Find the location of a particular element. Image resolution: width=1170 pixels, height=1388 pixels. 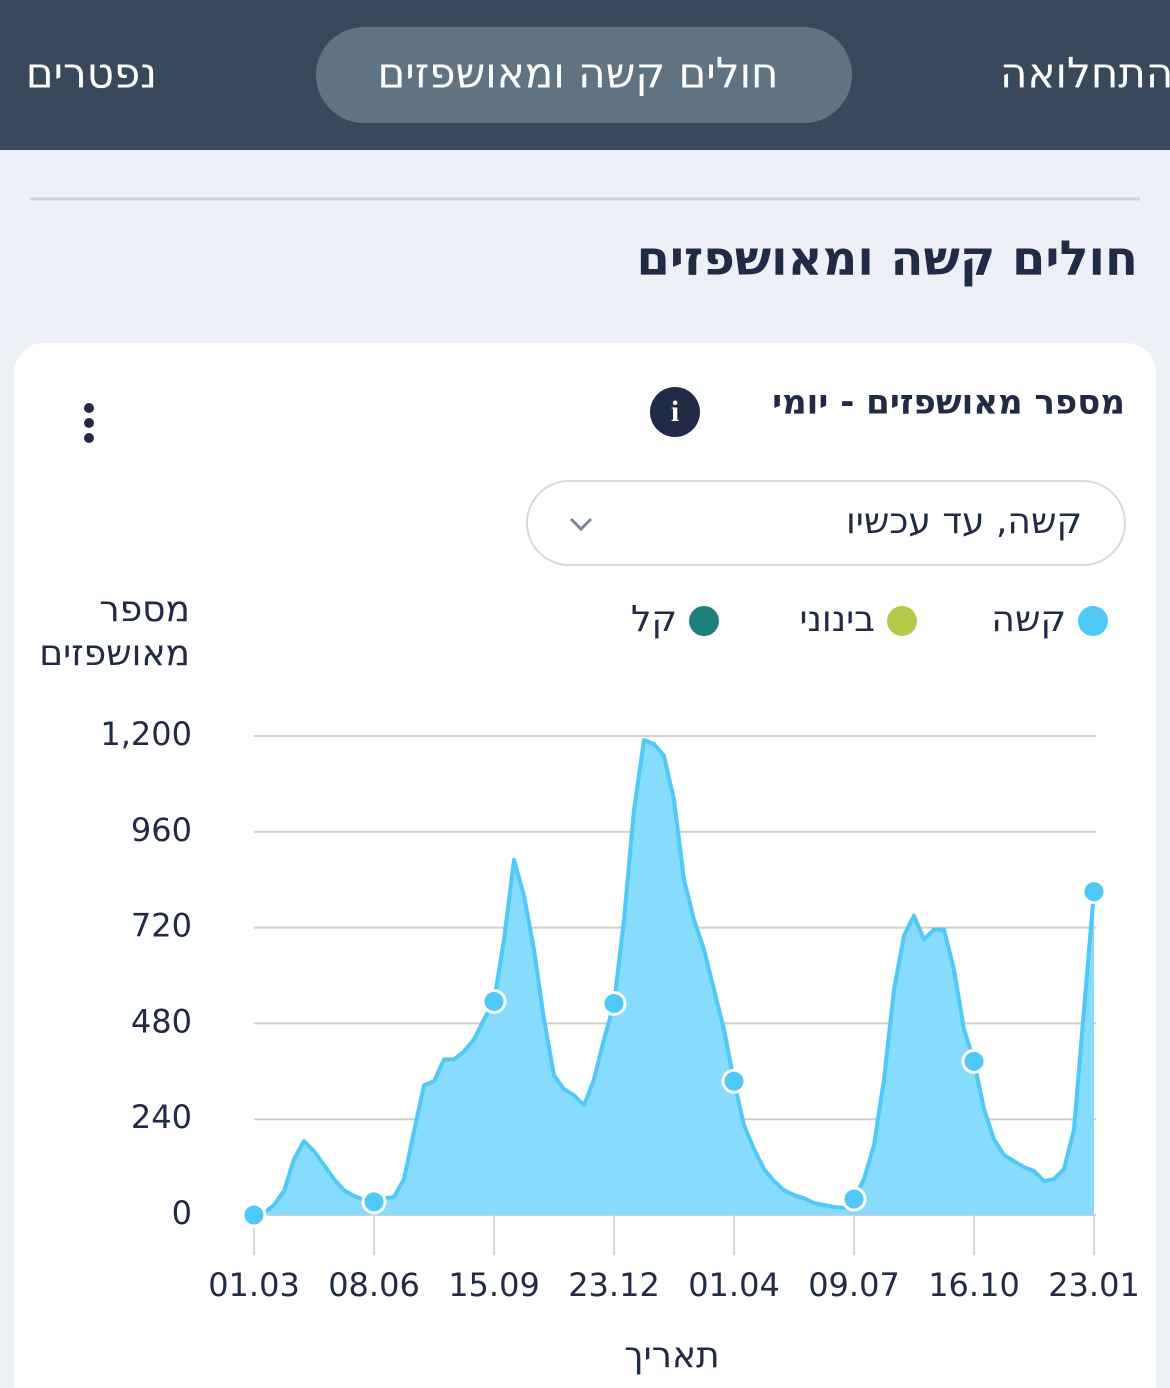

x-tick-label: 08.06 is located at coordinates (374, 1285).